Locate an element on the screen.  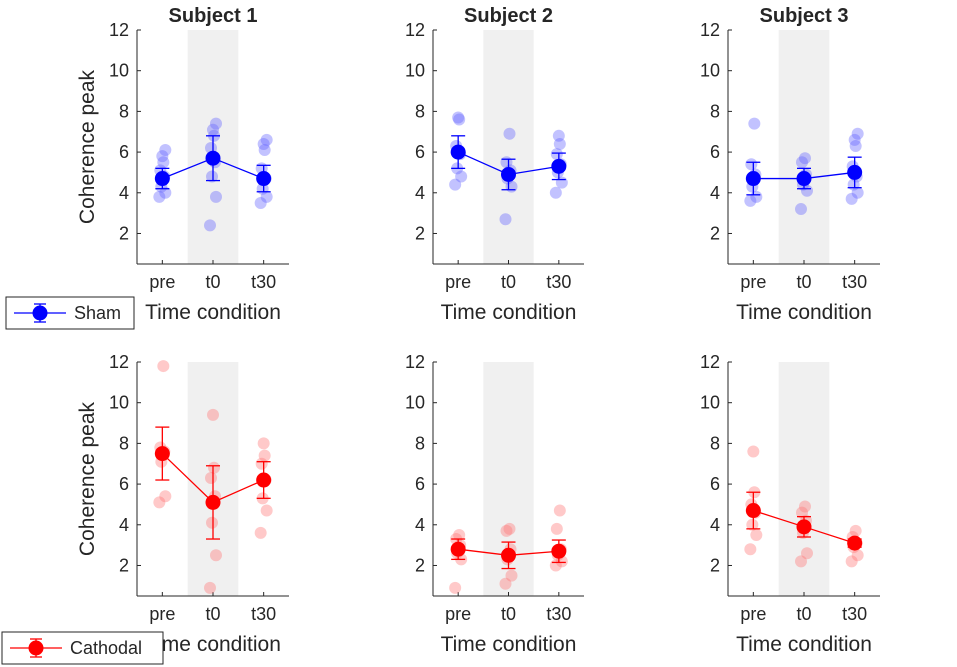
panel-sham-2: 2 4 6 8 10 12 pre t0 t30 Subject 2 Time condition is located at coordinates (494, 164).